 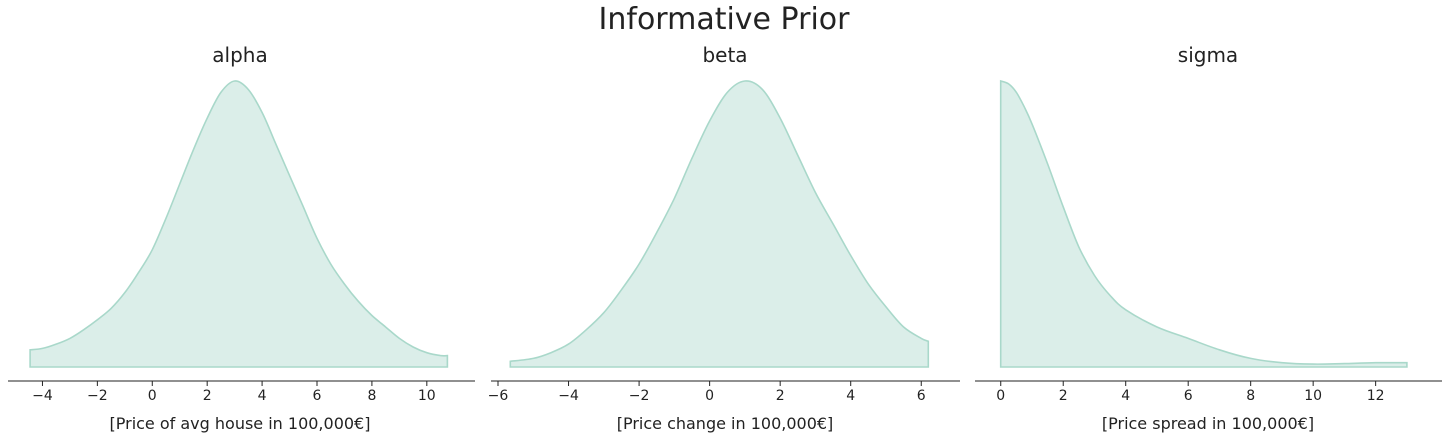 What do you see at coordinates (240, 423) in the screenshot?
I see `alpha-x-axis-label: [Price of avg house in 100,000€]` at bounding box center [240, 423].